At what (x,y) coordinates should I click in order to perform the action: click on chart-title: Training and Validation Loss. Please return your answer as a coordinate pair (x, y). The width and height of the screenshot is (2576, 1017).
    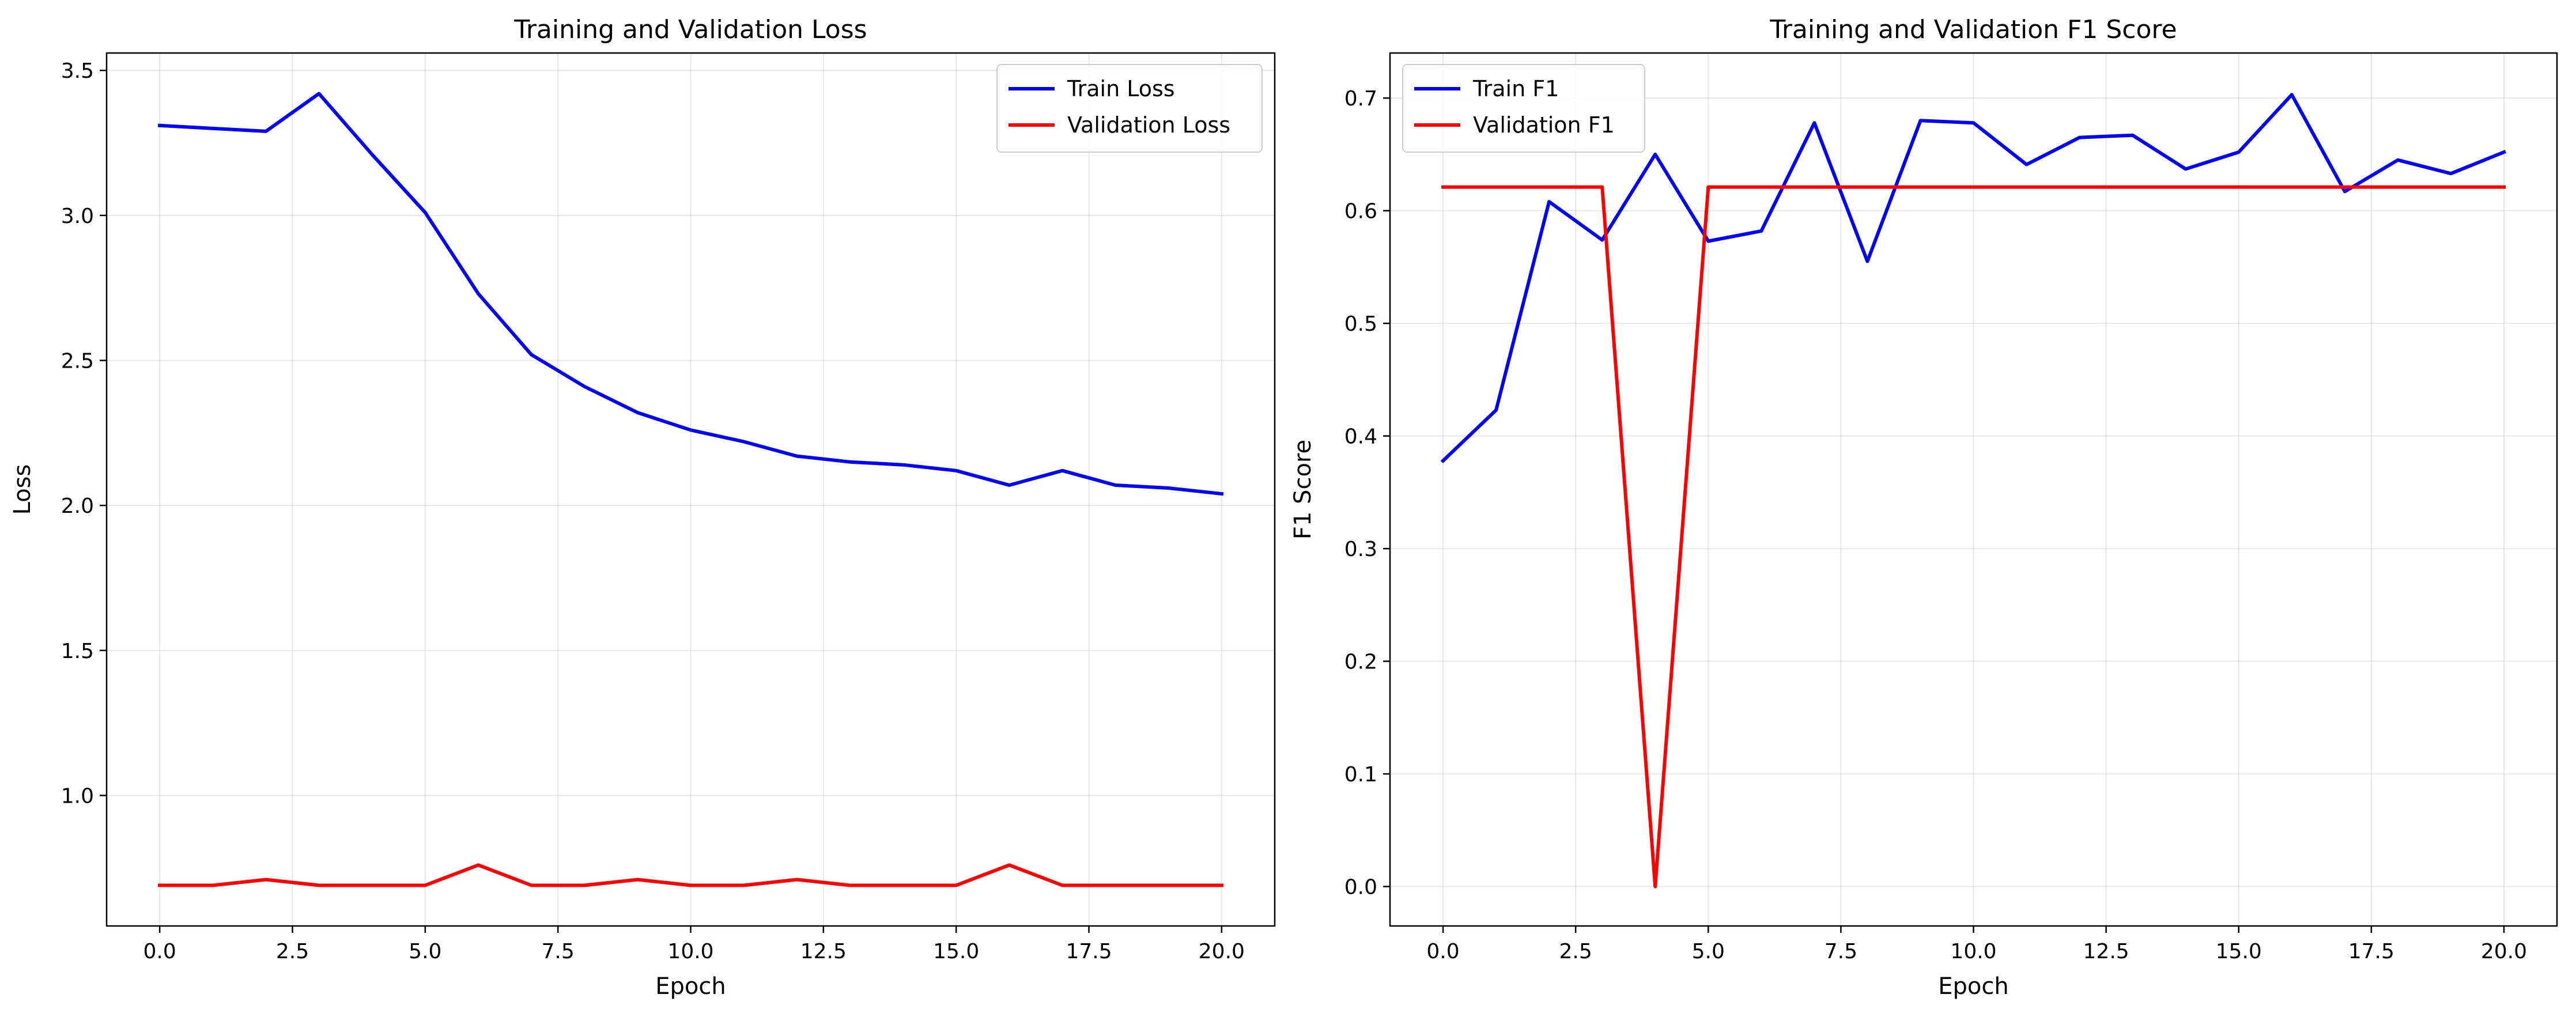
    Looking at the image, I should click on (690, 29).